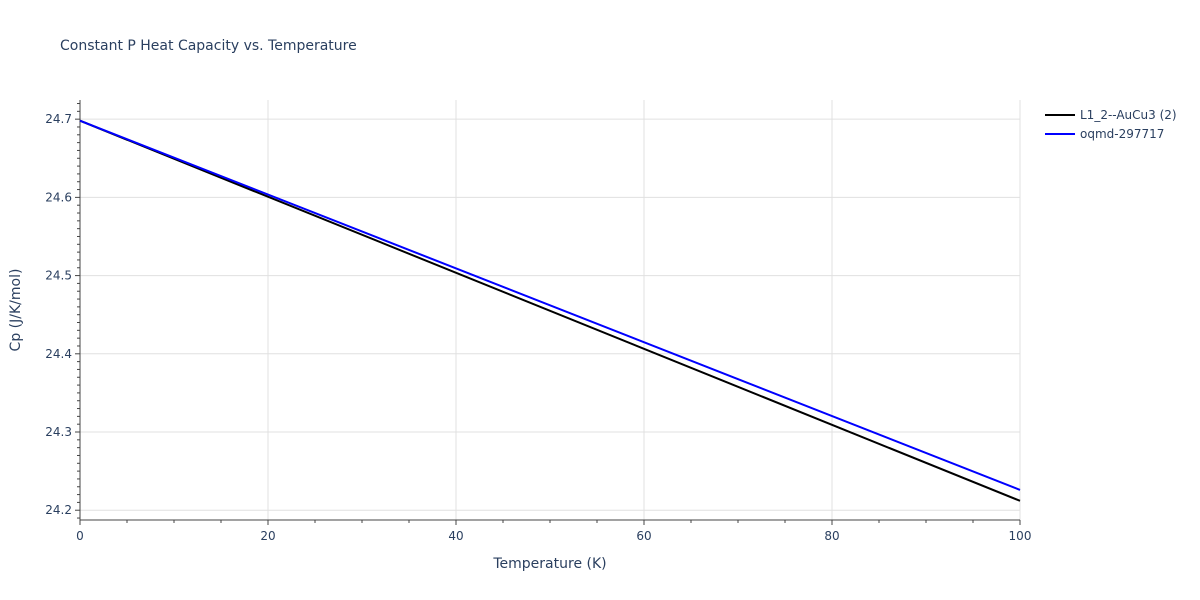  What do you see at coordinates (643, 536) in the screenshot?
I see `x-tick-label: 60` at bounding box center [643, 536].